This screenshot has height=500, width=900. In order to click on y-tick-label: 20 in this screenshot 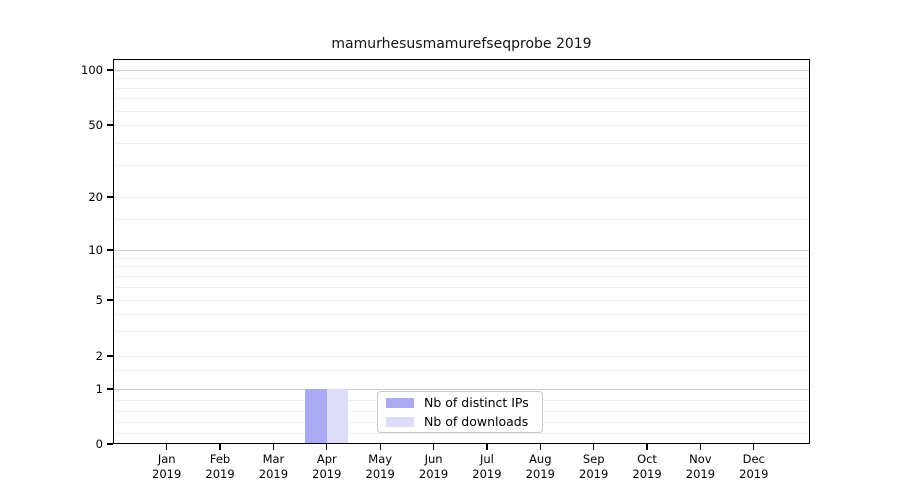, I will do `click(95, 197)`.